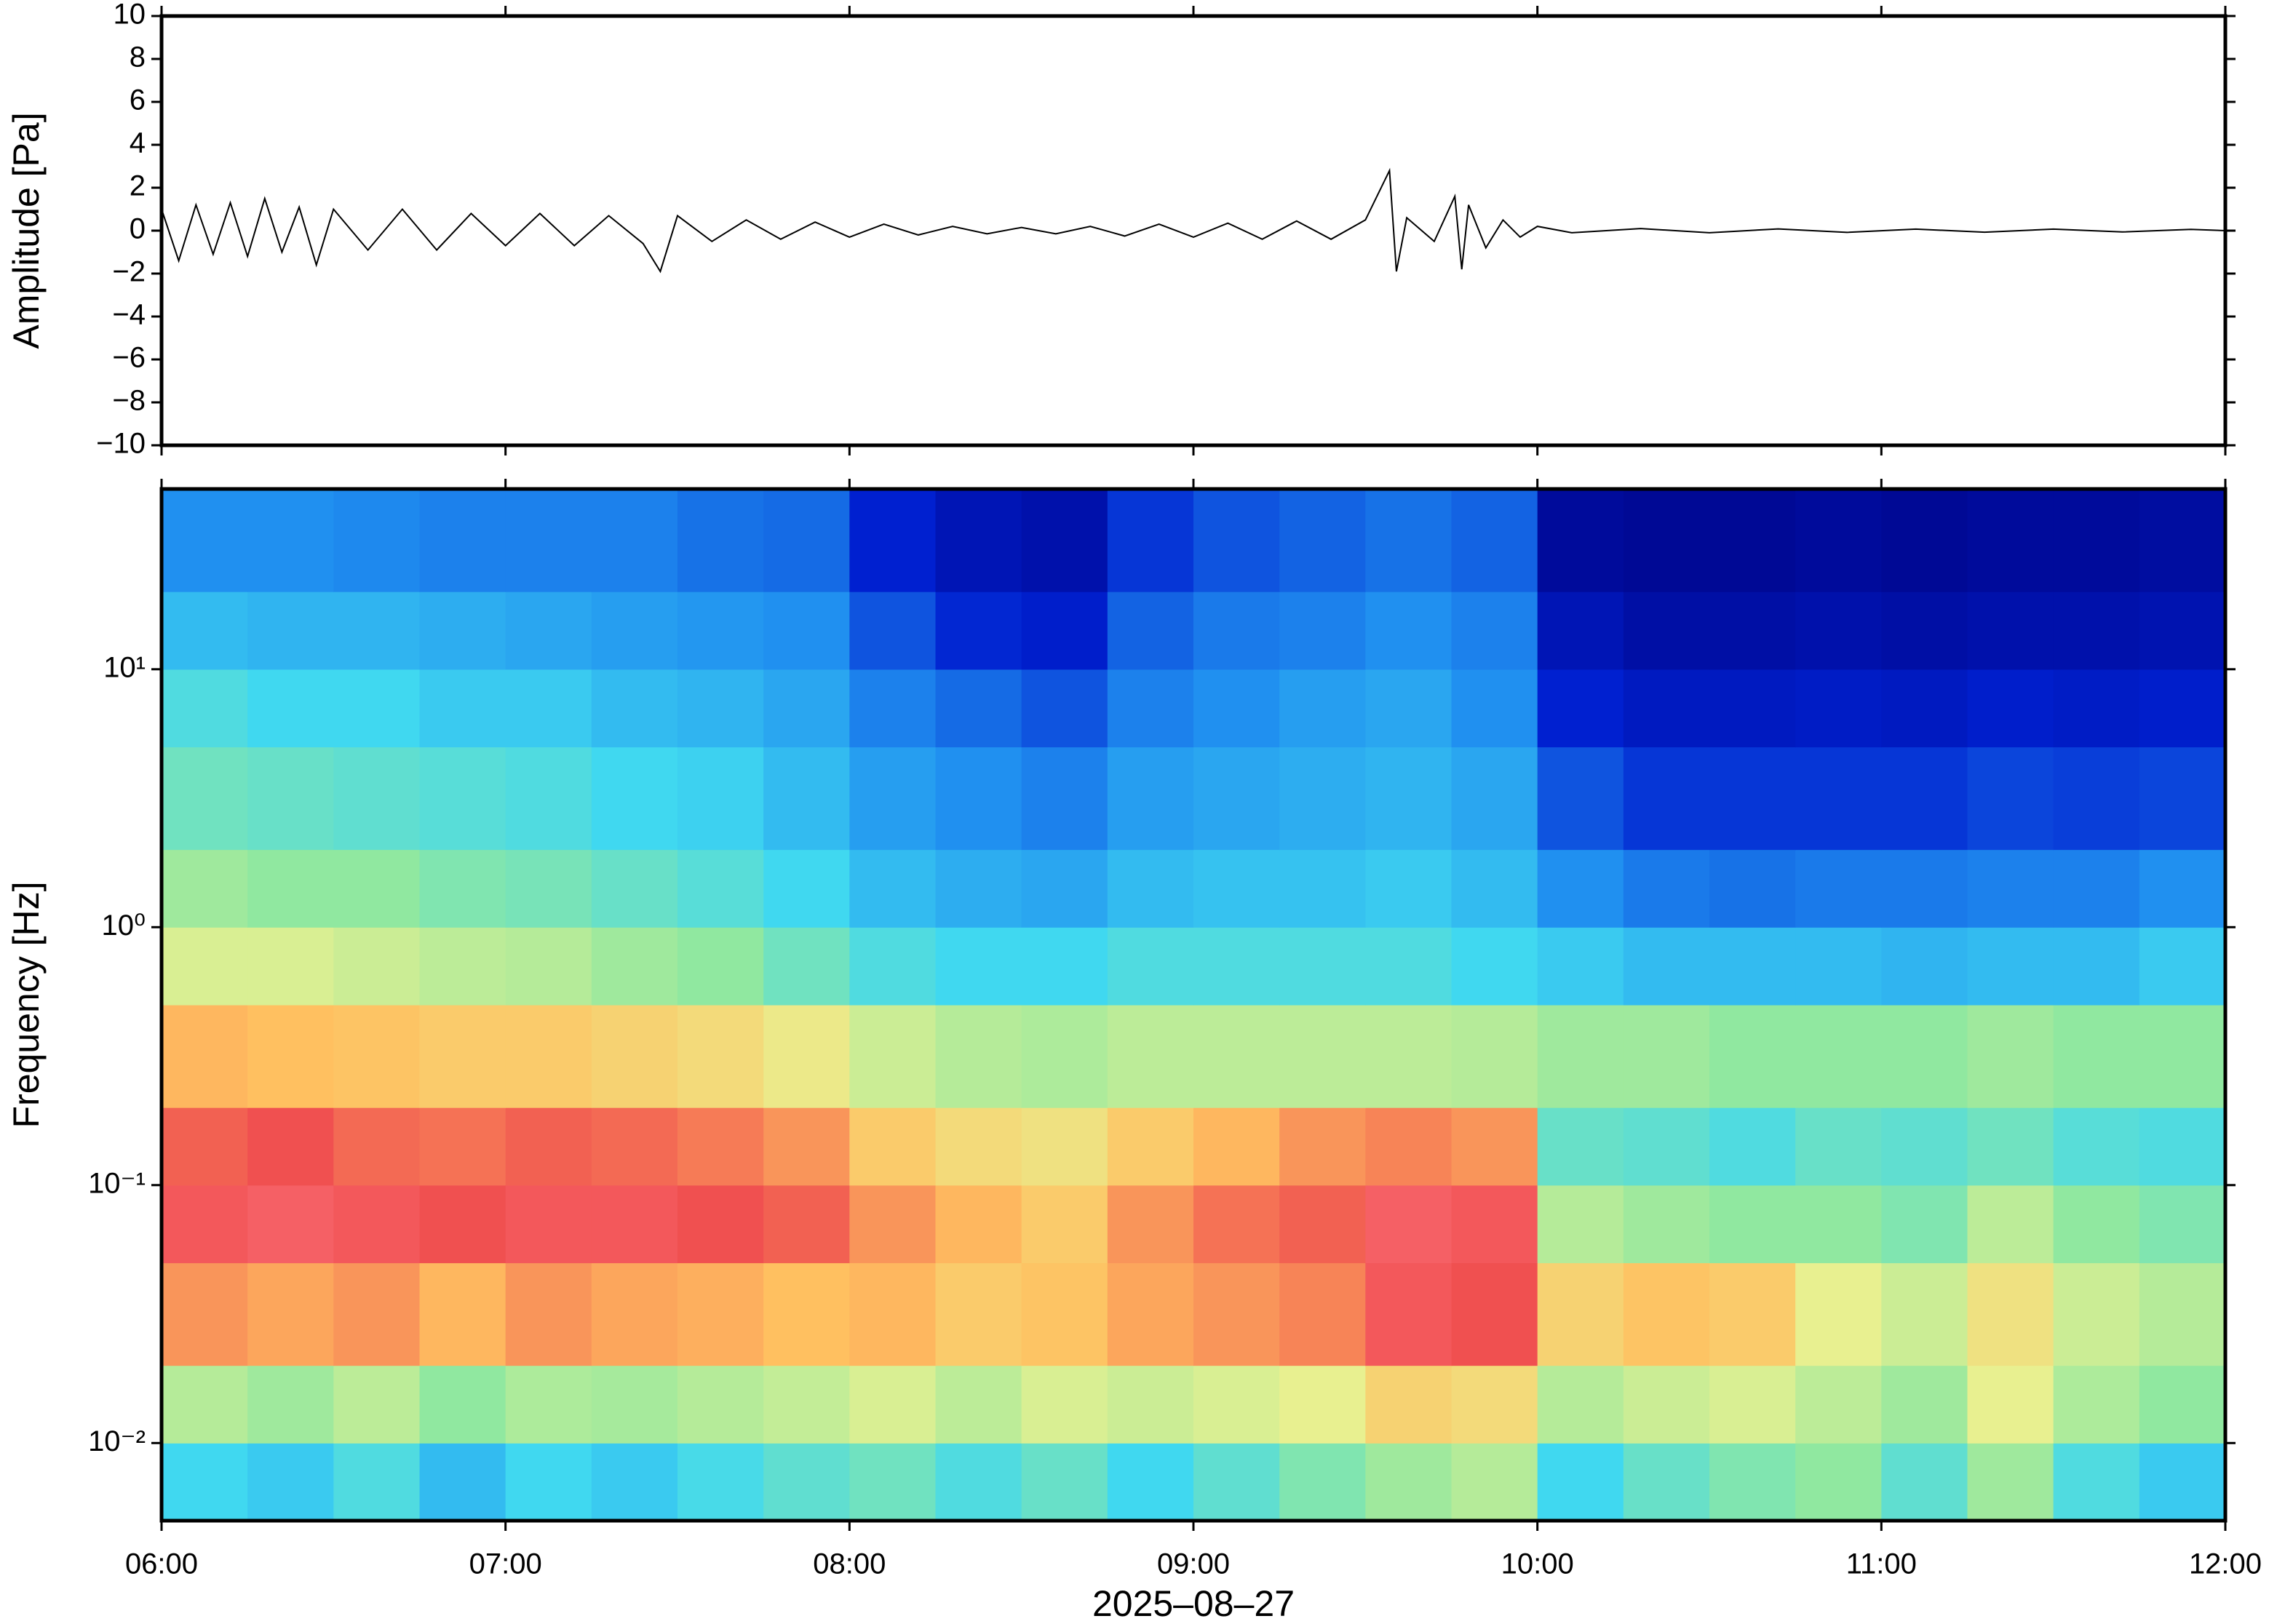 This screenshot has width=2269, height=1624. I want to click on y-tick-label: −6, so click(129, 358).